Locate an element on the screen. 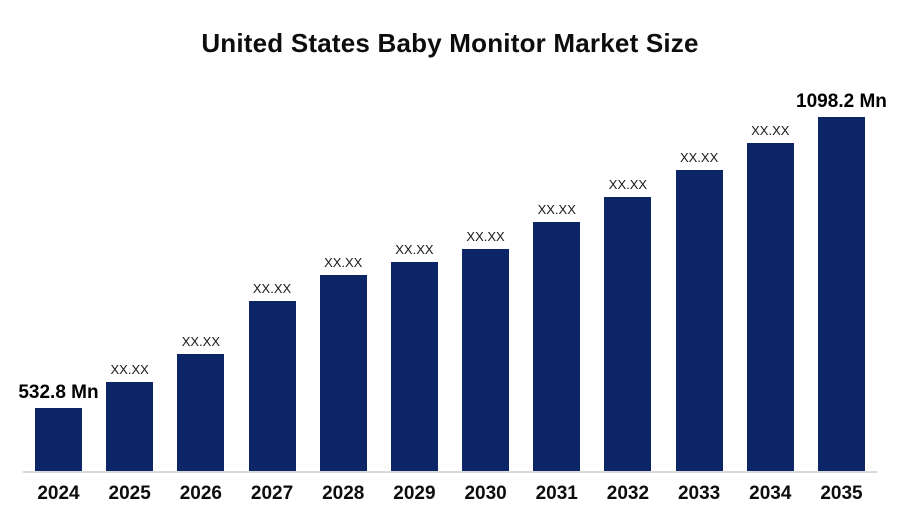  bar-value-label-2026: XX.XX is located at coordinates (200, 341).